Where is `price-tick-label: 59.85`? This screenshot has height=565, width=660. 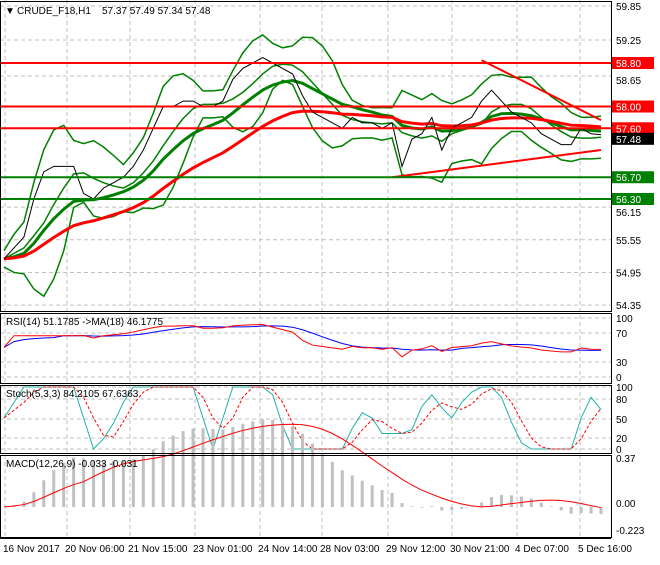 price-tick-label: 59.85 is located at coordinates (628, 7).